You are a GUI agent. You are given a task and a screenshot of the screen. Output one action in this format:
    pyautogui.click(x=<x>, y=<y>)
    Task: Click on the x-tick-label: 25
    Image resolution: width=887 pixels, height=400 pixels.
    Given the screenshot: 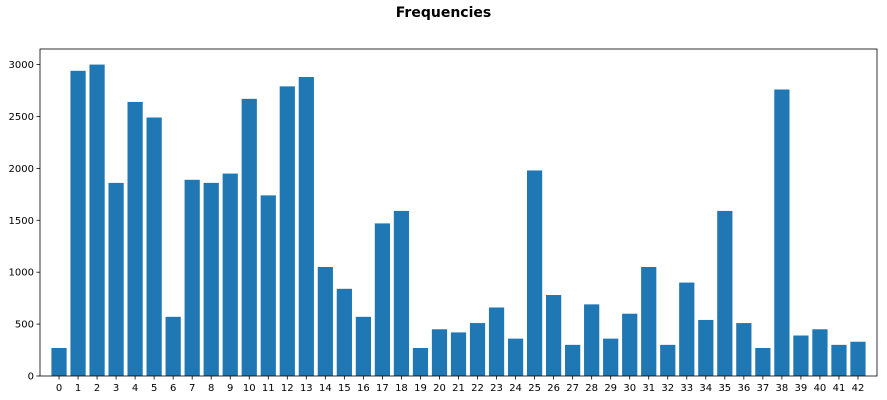 What is the action you would take?
    pyautogui.click(x=534, y=388)
    